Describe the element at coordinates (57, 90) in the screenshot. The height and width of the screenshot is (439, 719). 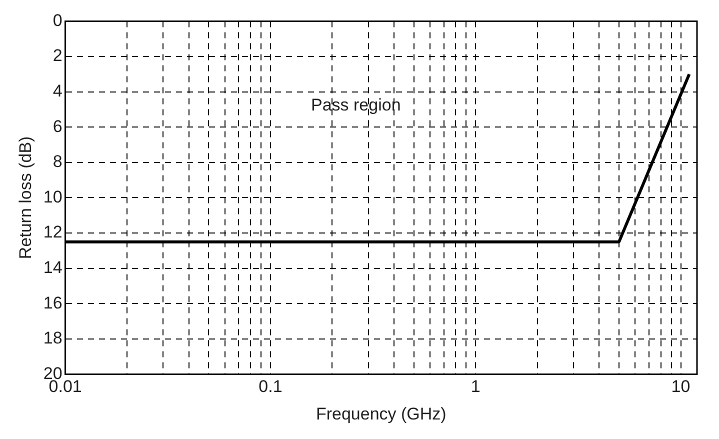
I see `y-tick-label: 4` at that location.